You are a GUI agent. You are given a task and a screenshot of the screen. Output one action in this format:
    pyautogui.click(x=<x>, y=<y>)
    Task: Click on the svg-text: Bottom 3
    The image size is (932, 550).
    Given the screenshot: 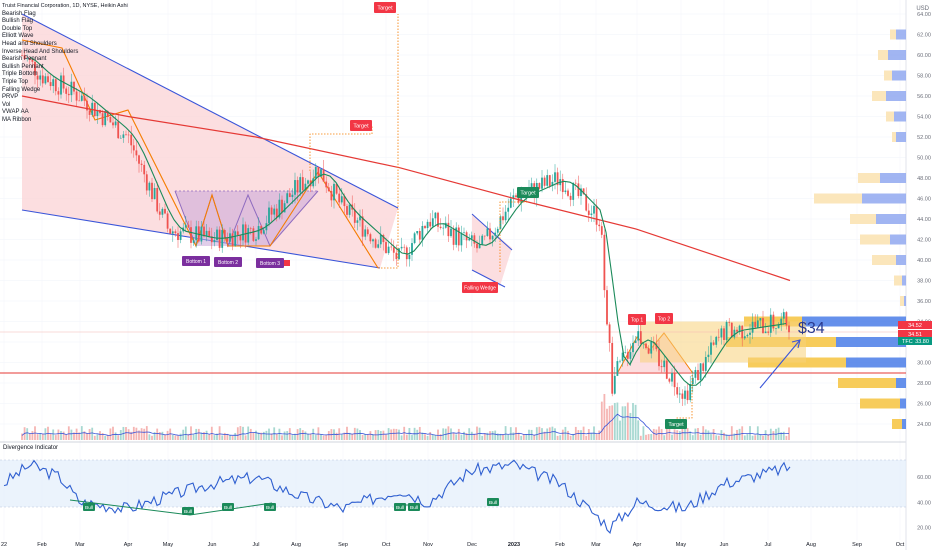 What is the action you would take?
    pyautogui.click(x=270, y=264)
    